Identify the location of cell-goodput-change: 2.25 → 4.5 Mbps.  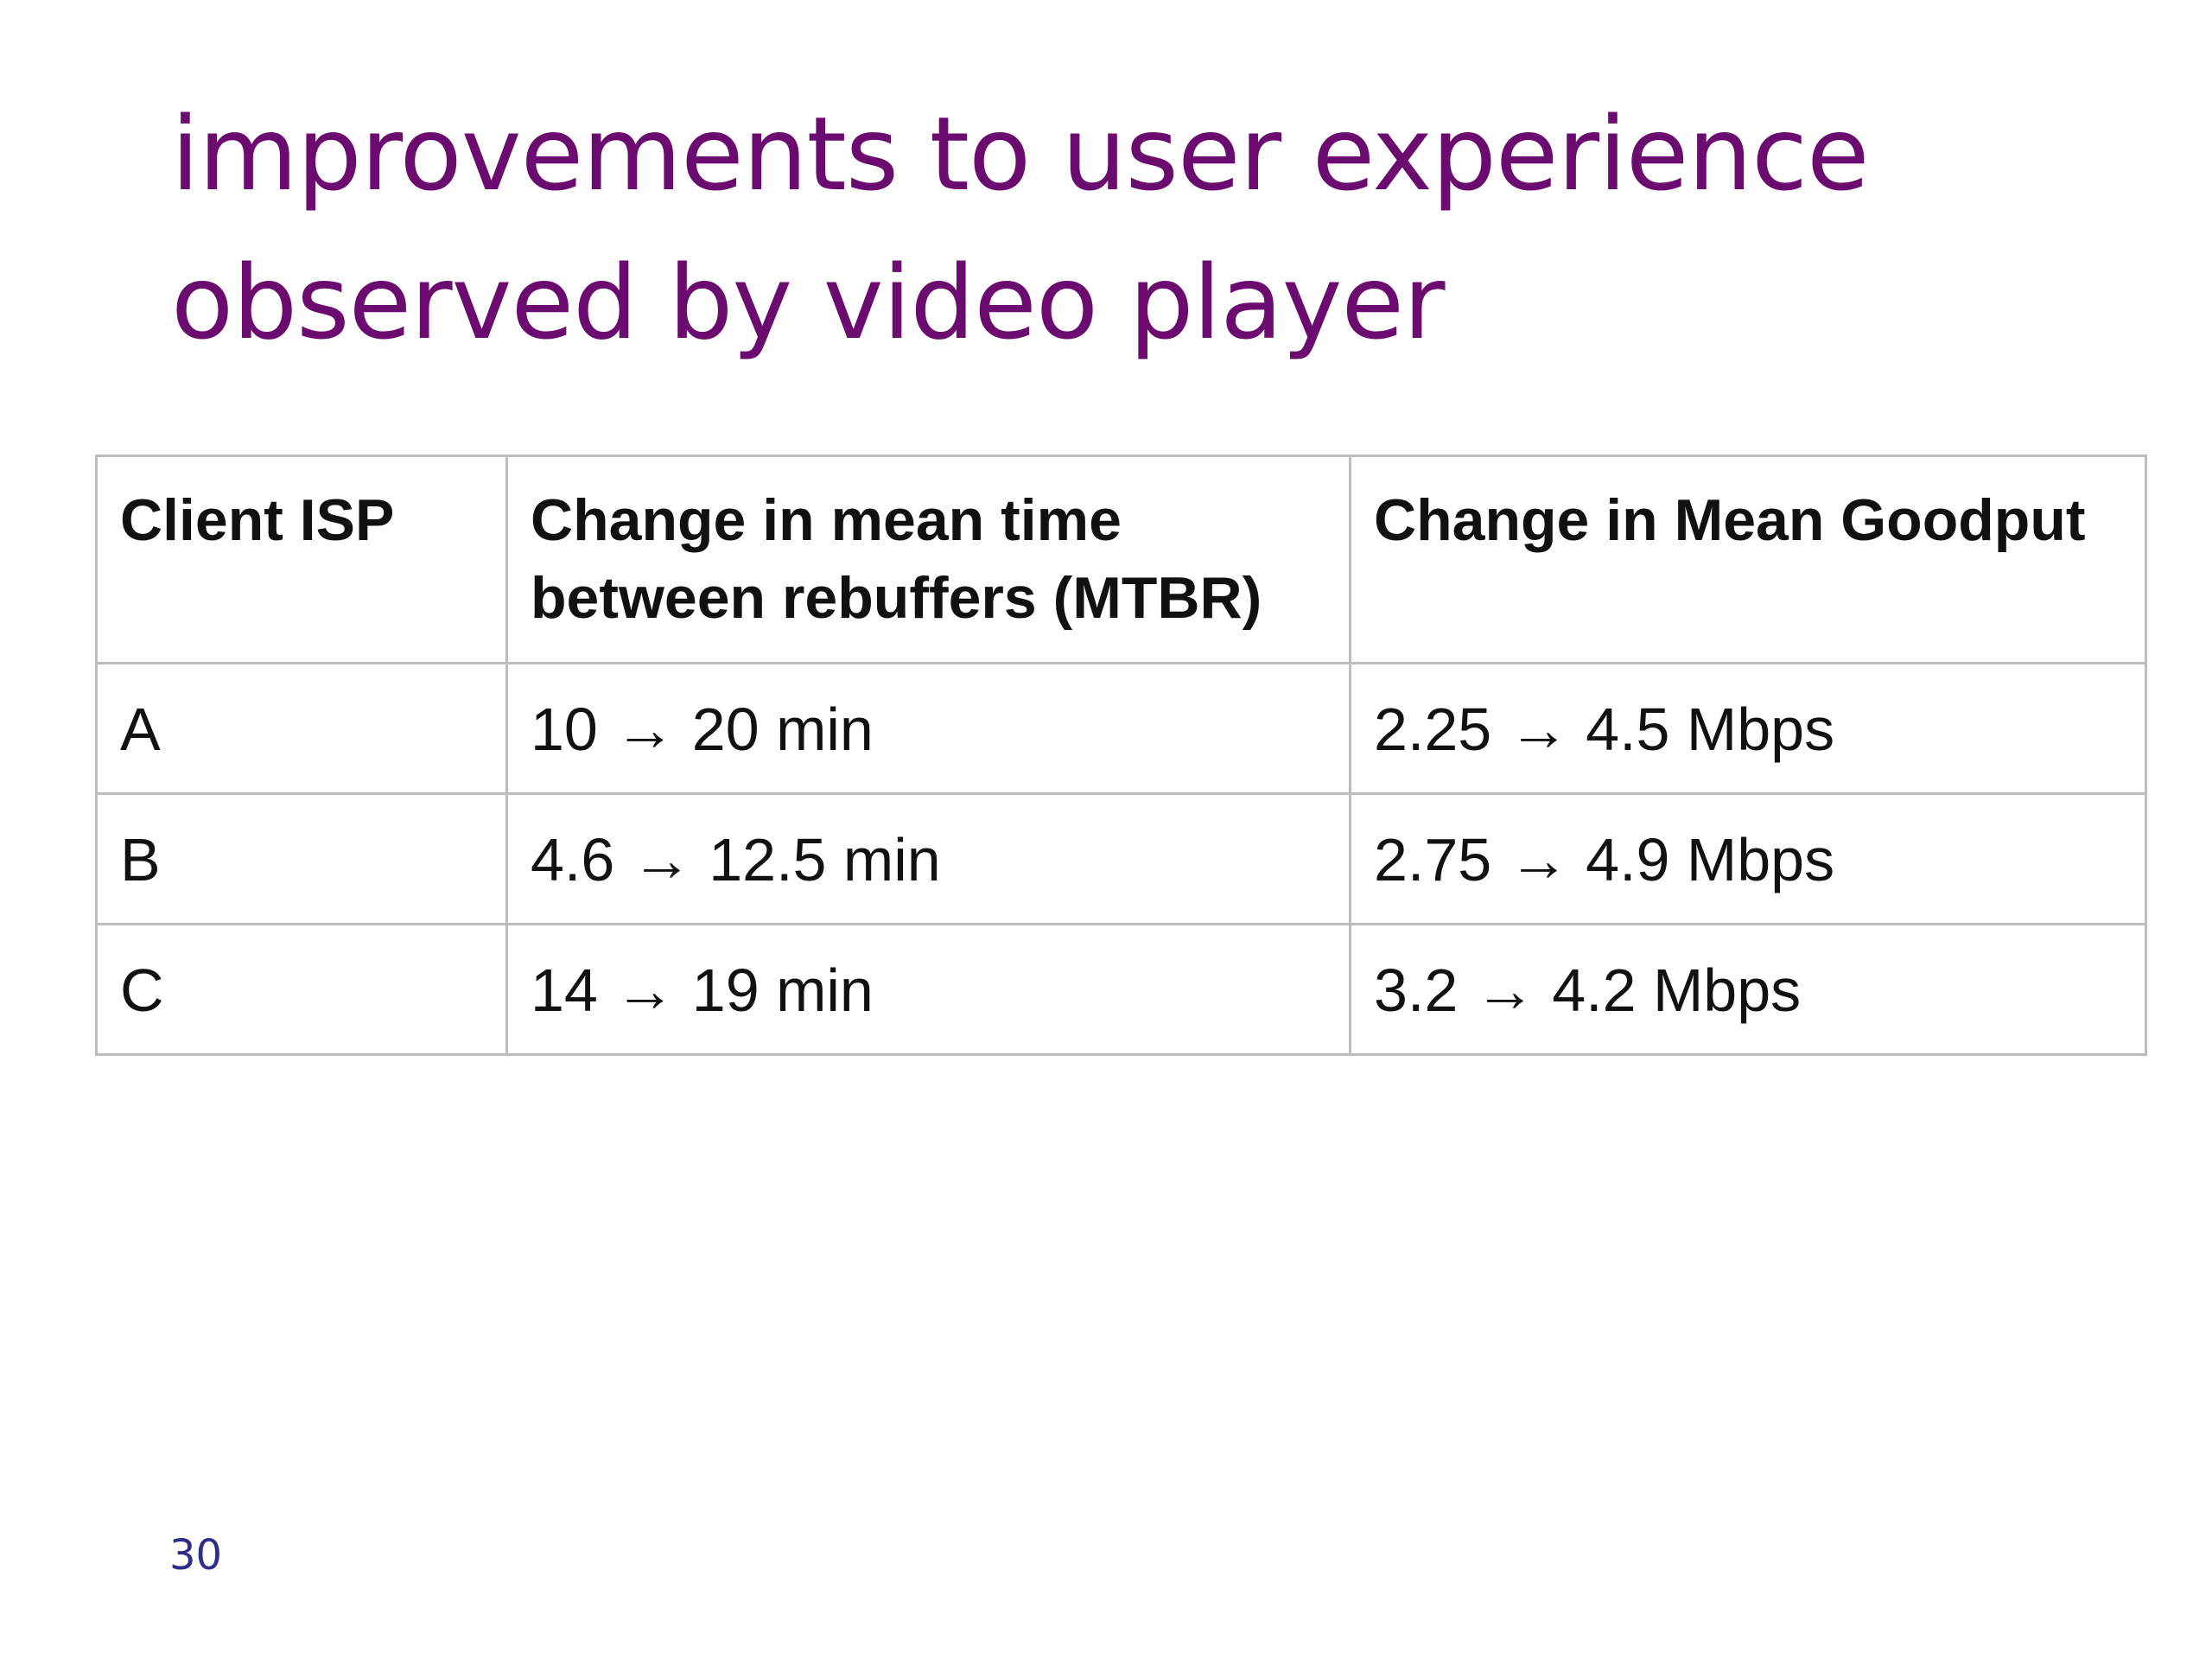
(1748, 728).